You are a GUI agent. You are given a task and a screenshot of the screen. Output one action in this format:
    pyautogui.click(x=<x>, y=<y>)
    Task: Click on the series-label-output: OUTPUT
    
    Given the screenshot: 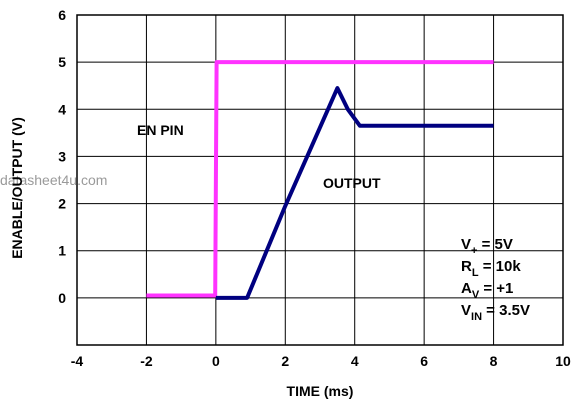 What is the action you would take?
    pyautogui.click(x=352, y=183)
    